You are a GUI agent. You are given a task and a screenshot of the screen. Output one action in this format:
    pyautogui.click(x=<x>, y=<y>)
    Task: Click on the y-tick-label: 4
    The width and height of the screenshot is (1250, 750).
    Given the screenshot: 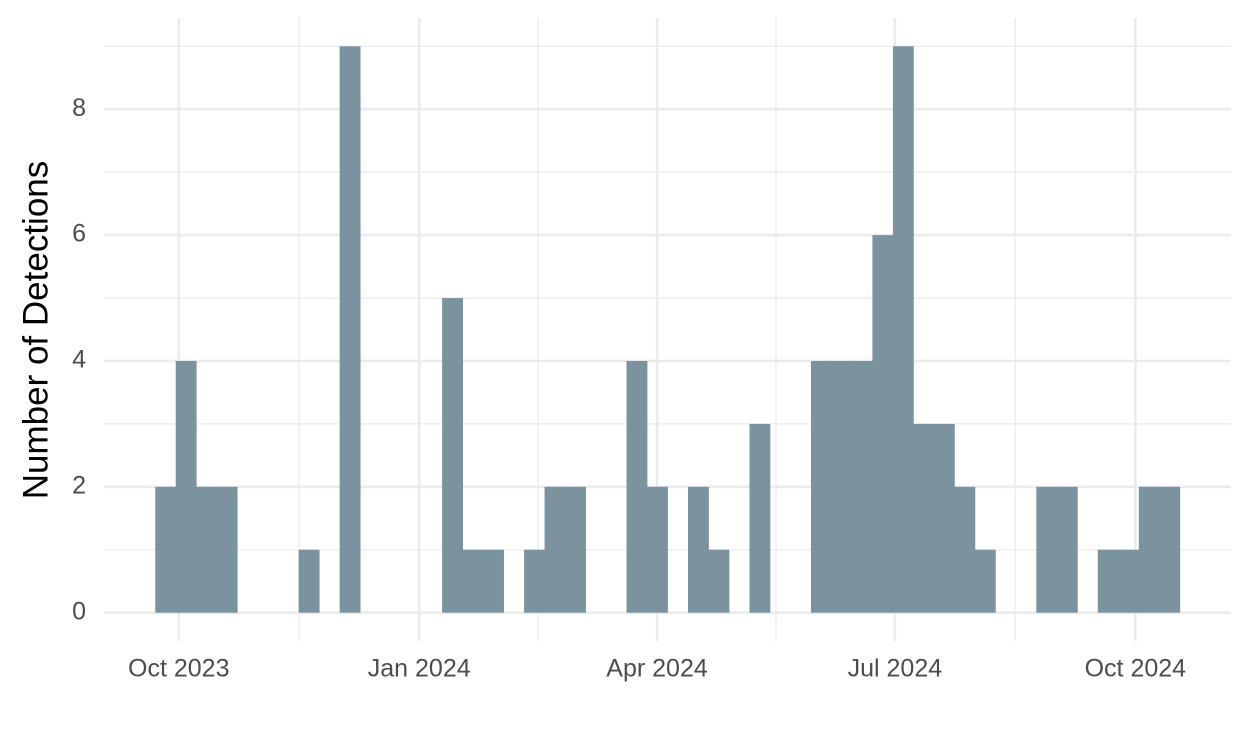 What is the action you would take?
    pyautogui.click(x=79, y=360)
    